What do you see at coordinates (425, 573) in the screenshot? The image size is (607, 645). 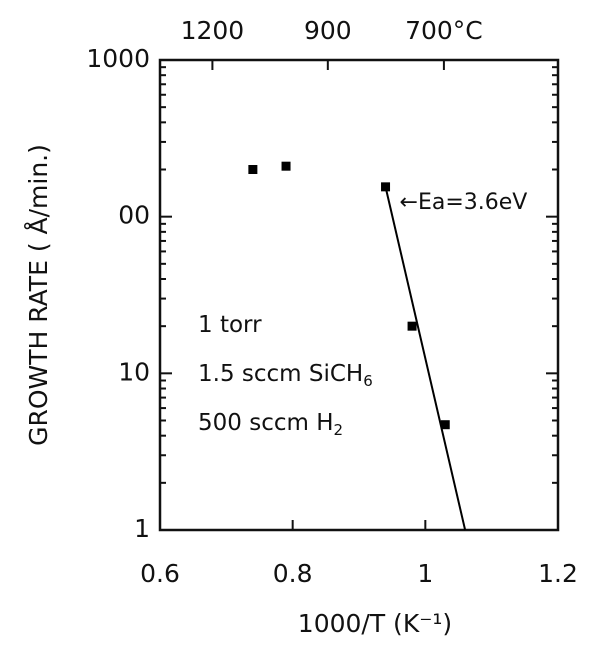 I see `x-tick-label: 1` at bounding box center [425, 573].